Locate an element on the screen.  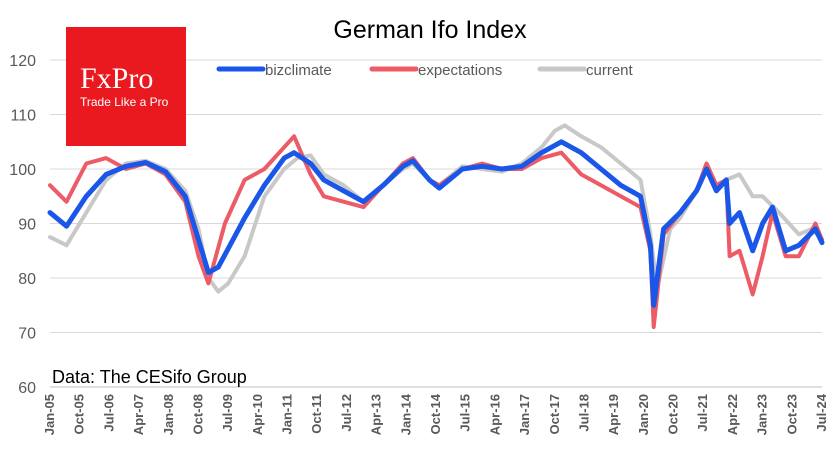
x-tick-label: Oct-05 is located at coordinates (79, 414).